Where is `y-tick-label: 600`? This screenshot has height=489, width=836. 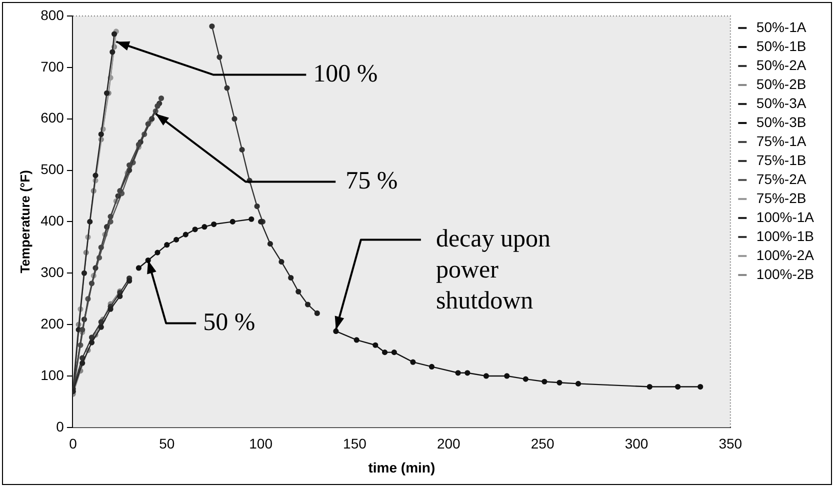
y-tick-label: 600 is located at coordinates (52, 118).